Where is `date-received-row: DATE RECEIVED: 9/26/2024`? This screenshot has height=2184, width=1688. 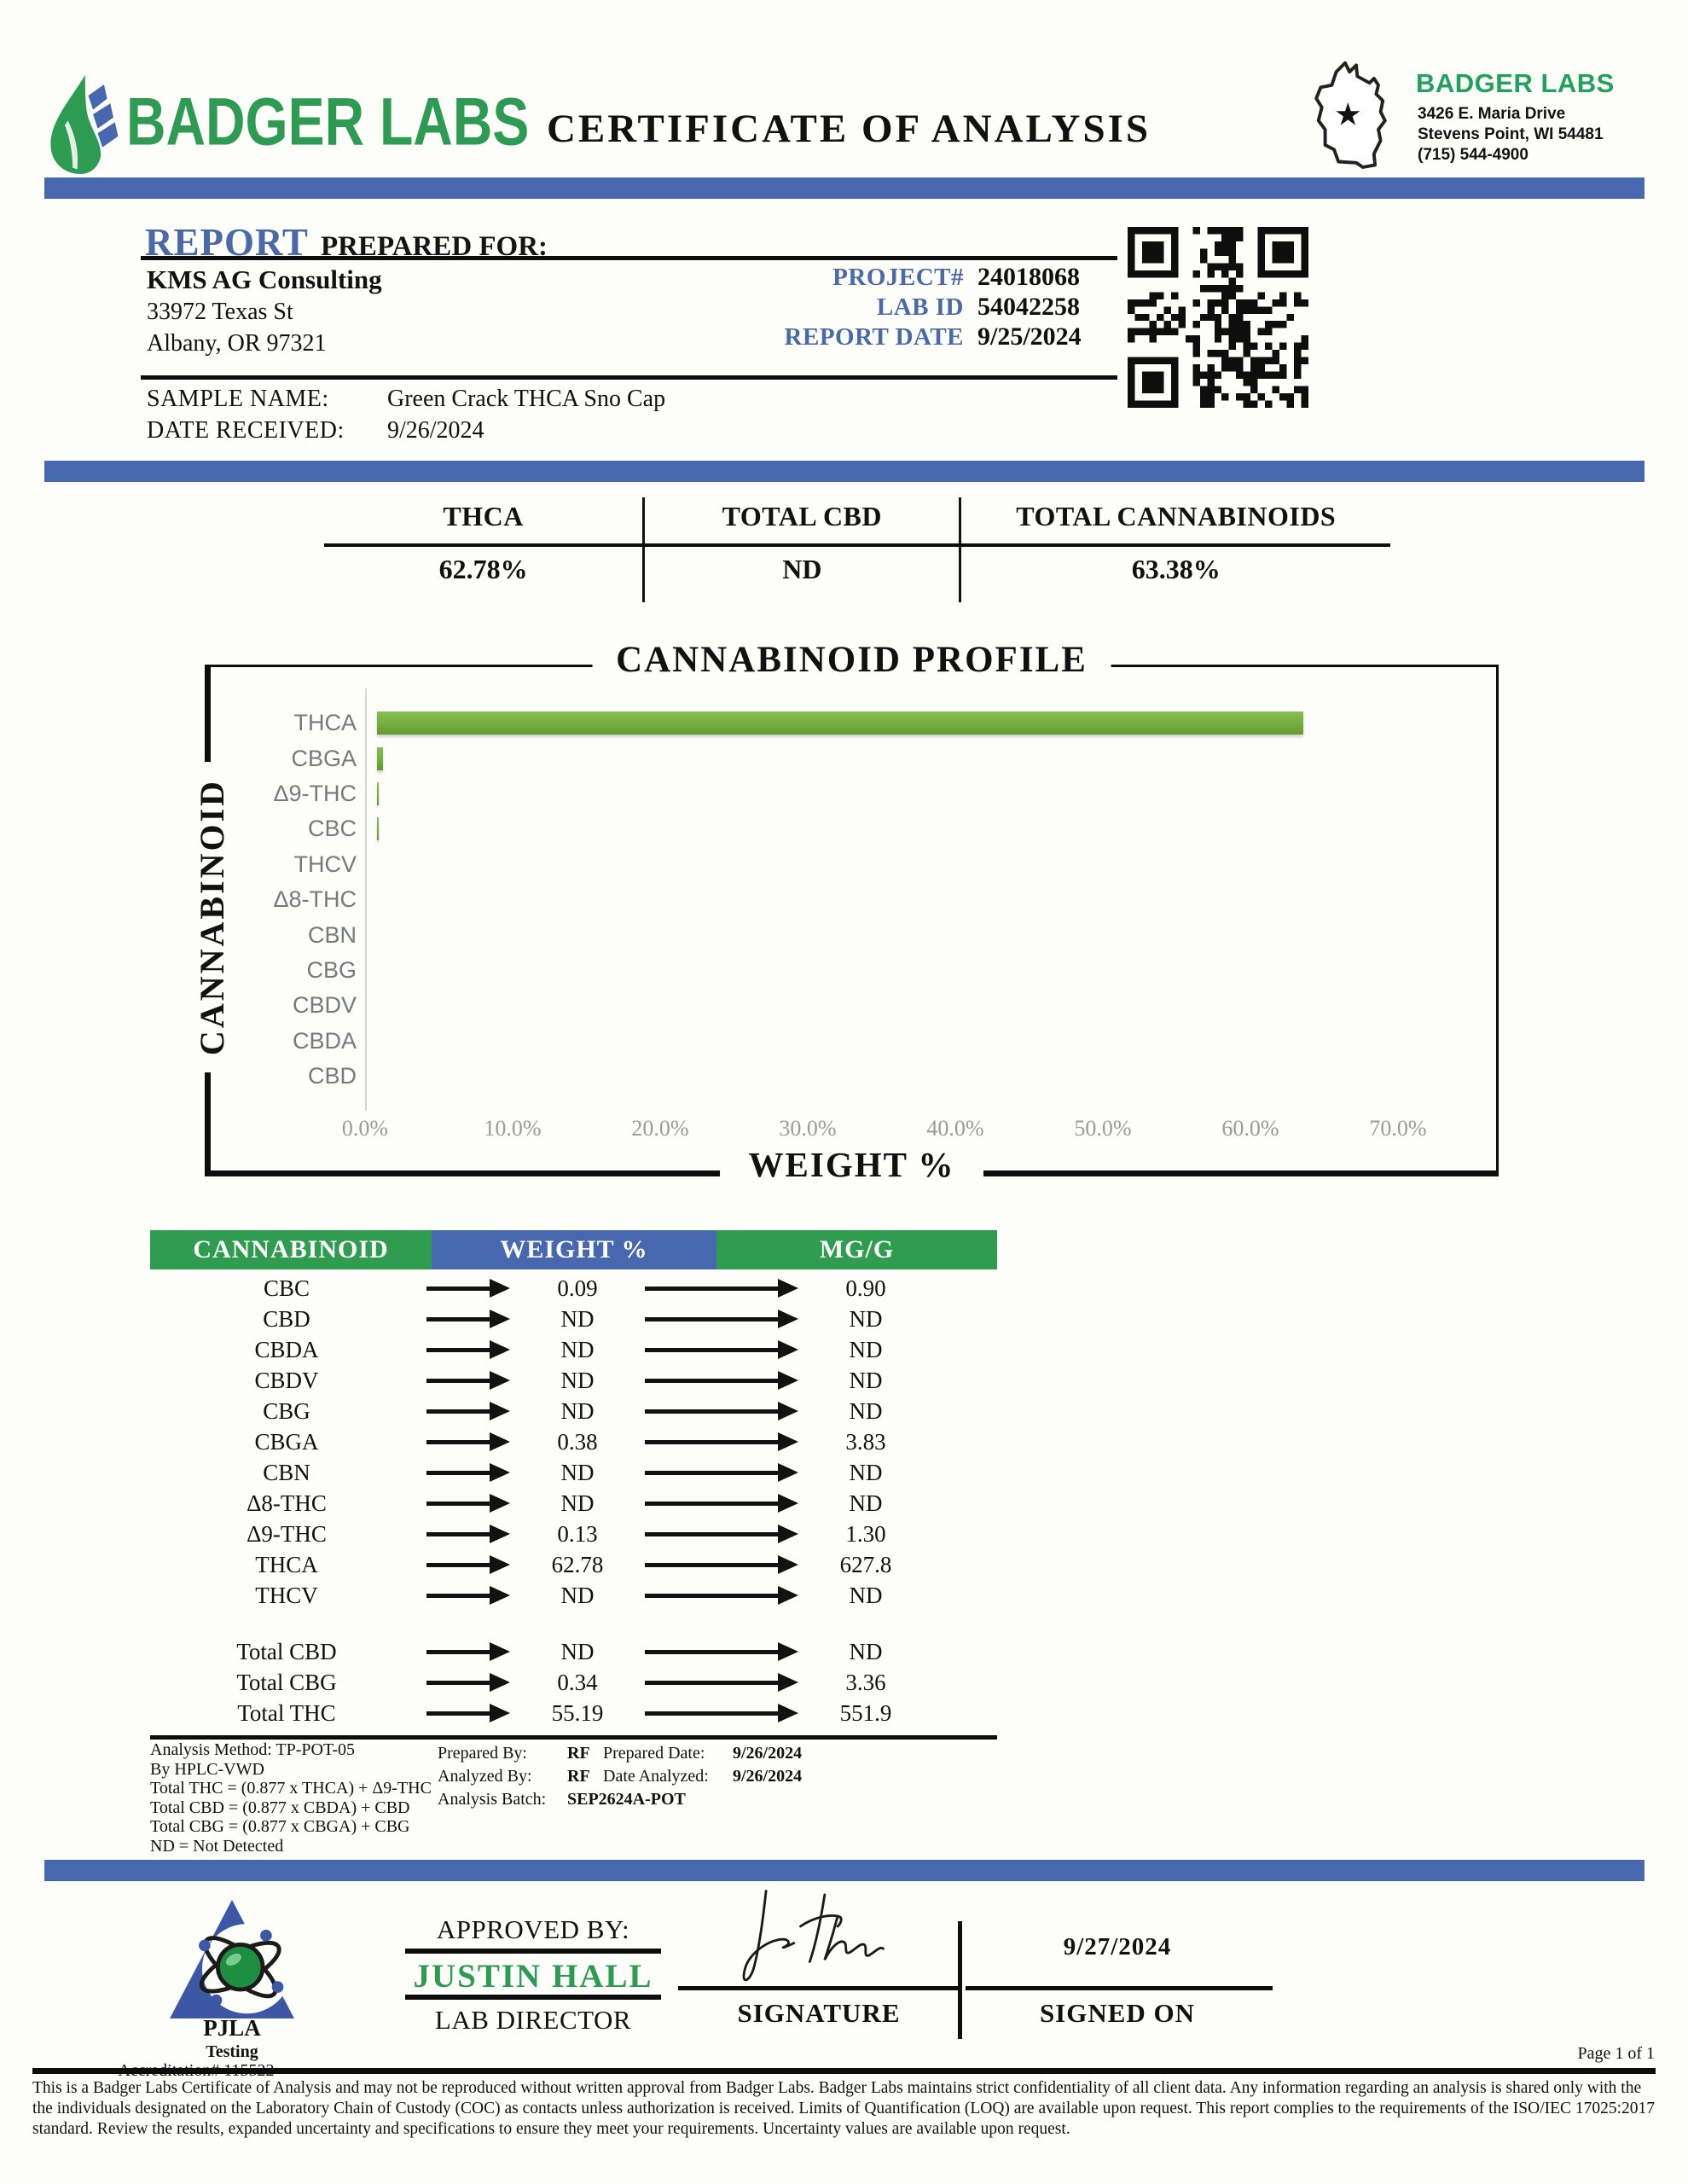 date-received-row: DATE RECEIVED: 9/26/2024 is located at coordinates (315, 431).